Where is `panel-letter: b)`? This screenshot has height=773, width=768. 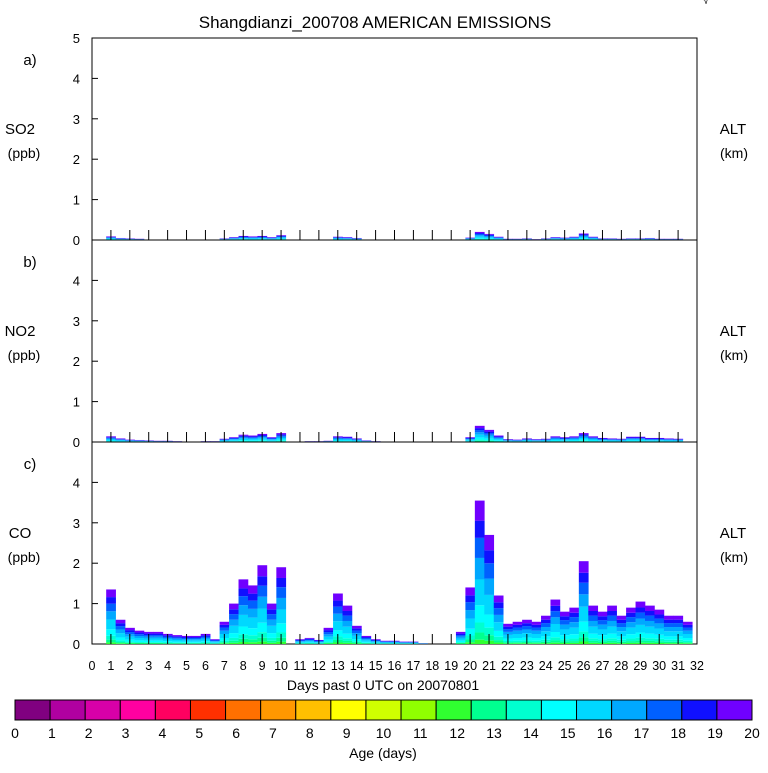
panel-letter: b) is located at coordinates (29, 262).